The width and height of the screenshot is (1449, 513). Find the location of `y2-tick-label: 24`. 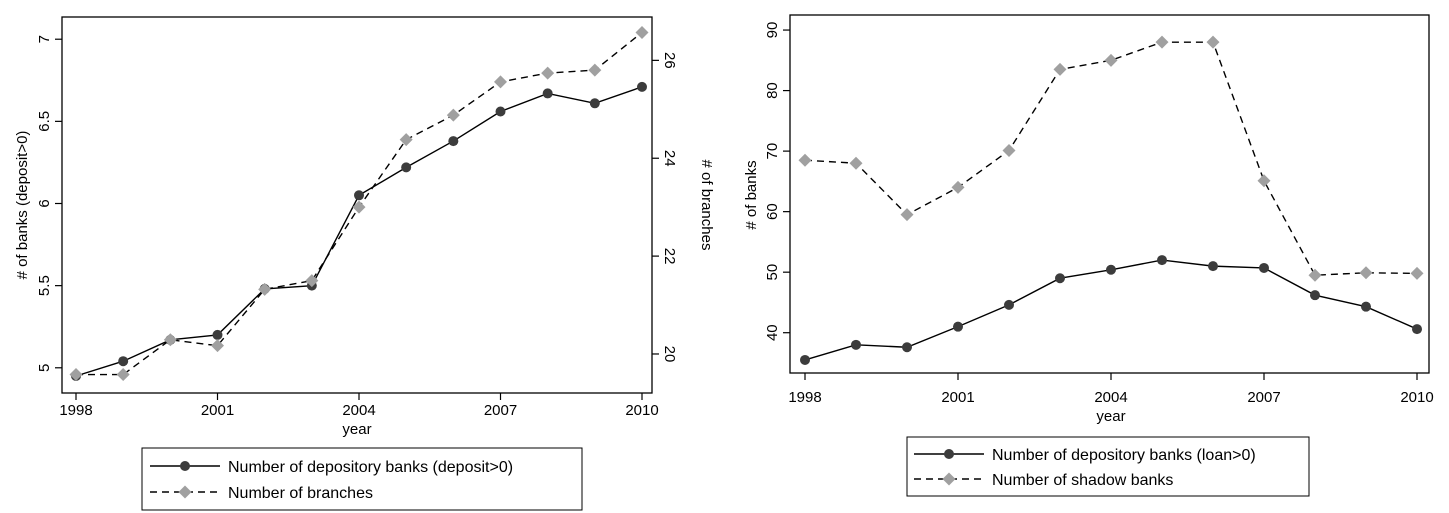

y2-tick-label: 24 is located at coordinates (669, 158).